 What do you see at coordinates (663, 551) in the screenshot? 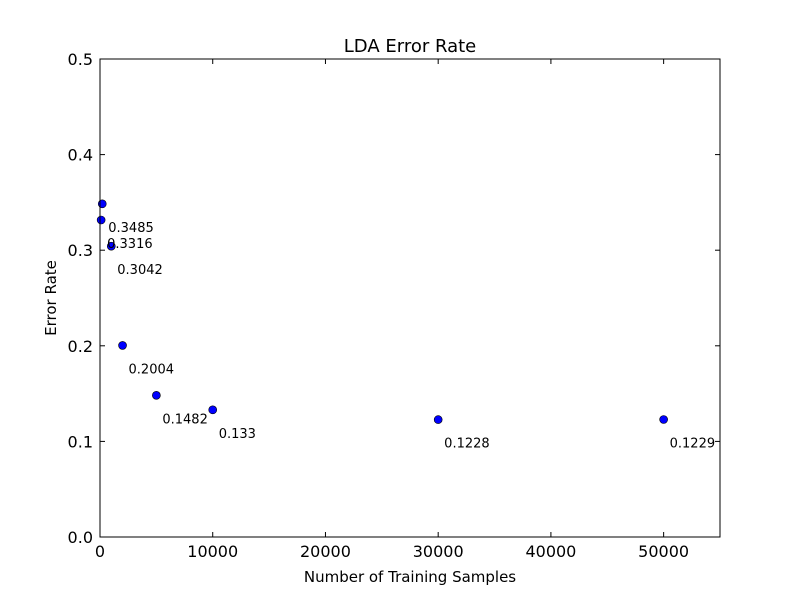
I see `x-tick-label: 50000` at bounding box center [663, 551].